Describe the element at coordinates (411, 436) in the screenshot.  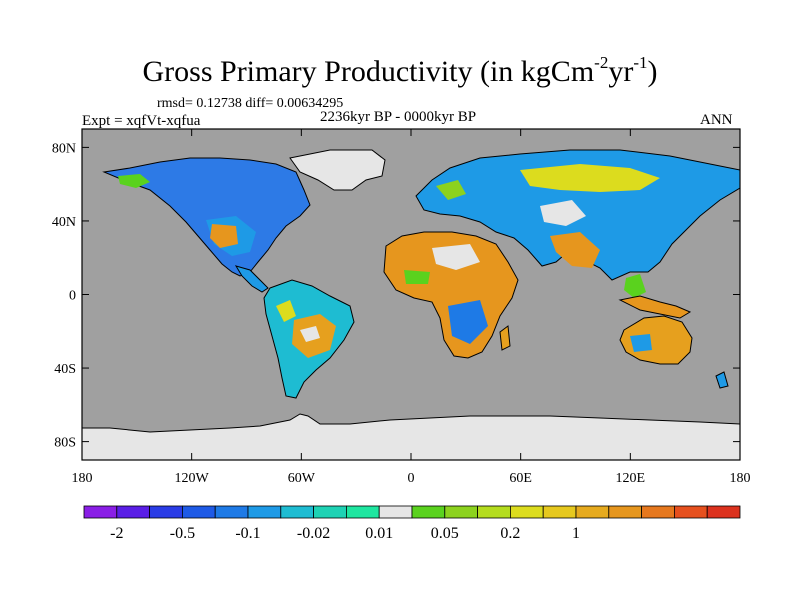
I see `antarctica-landmass` at that location.